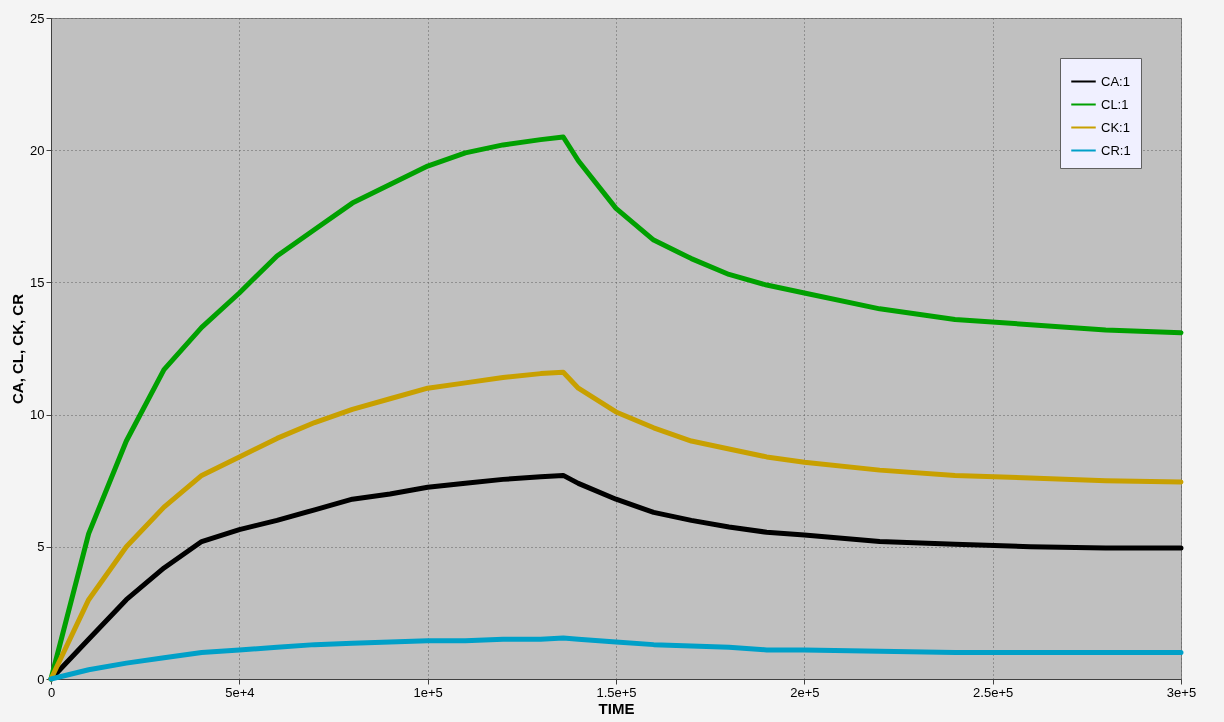 This screenshot has height=722, width=1224. I want to click on y-axis-title: CA, CL, CK, CR, so click(18, 348).